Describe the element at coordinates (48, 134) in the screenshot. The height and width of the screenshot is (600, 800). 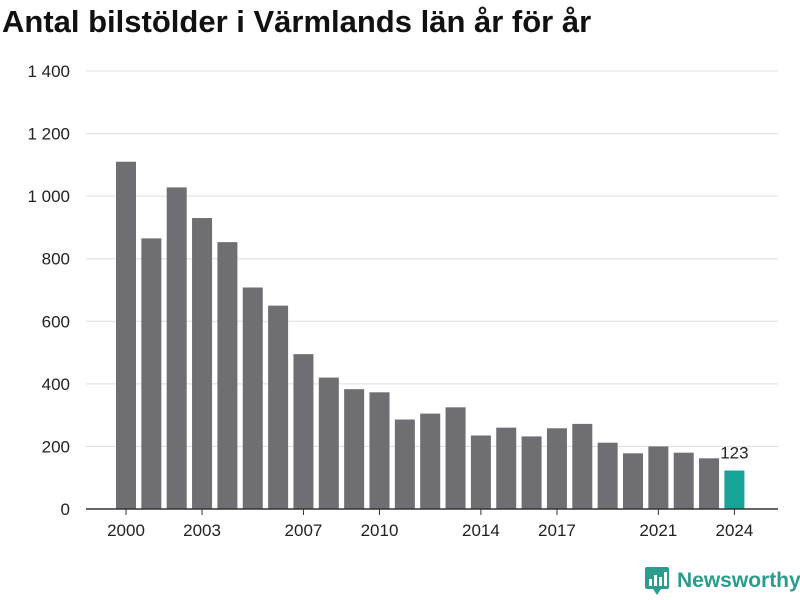
I see `y-tick-label: 1 200` at that location.